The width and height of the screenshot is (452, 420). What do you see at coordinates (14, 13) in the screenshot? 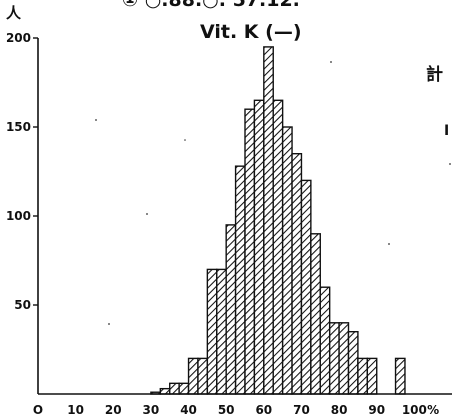
I see `y-unit-label: 人` at bounding box center [14, 13].